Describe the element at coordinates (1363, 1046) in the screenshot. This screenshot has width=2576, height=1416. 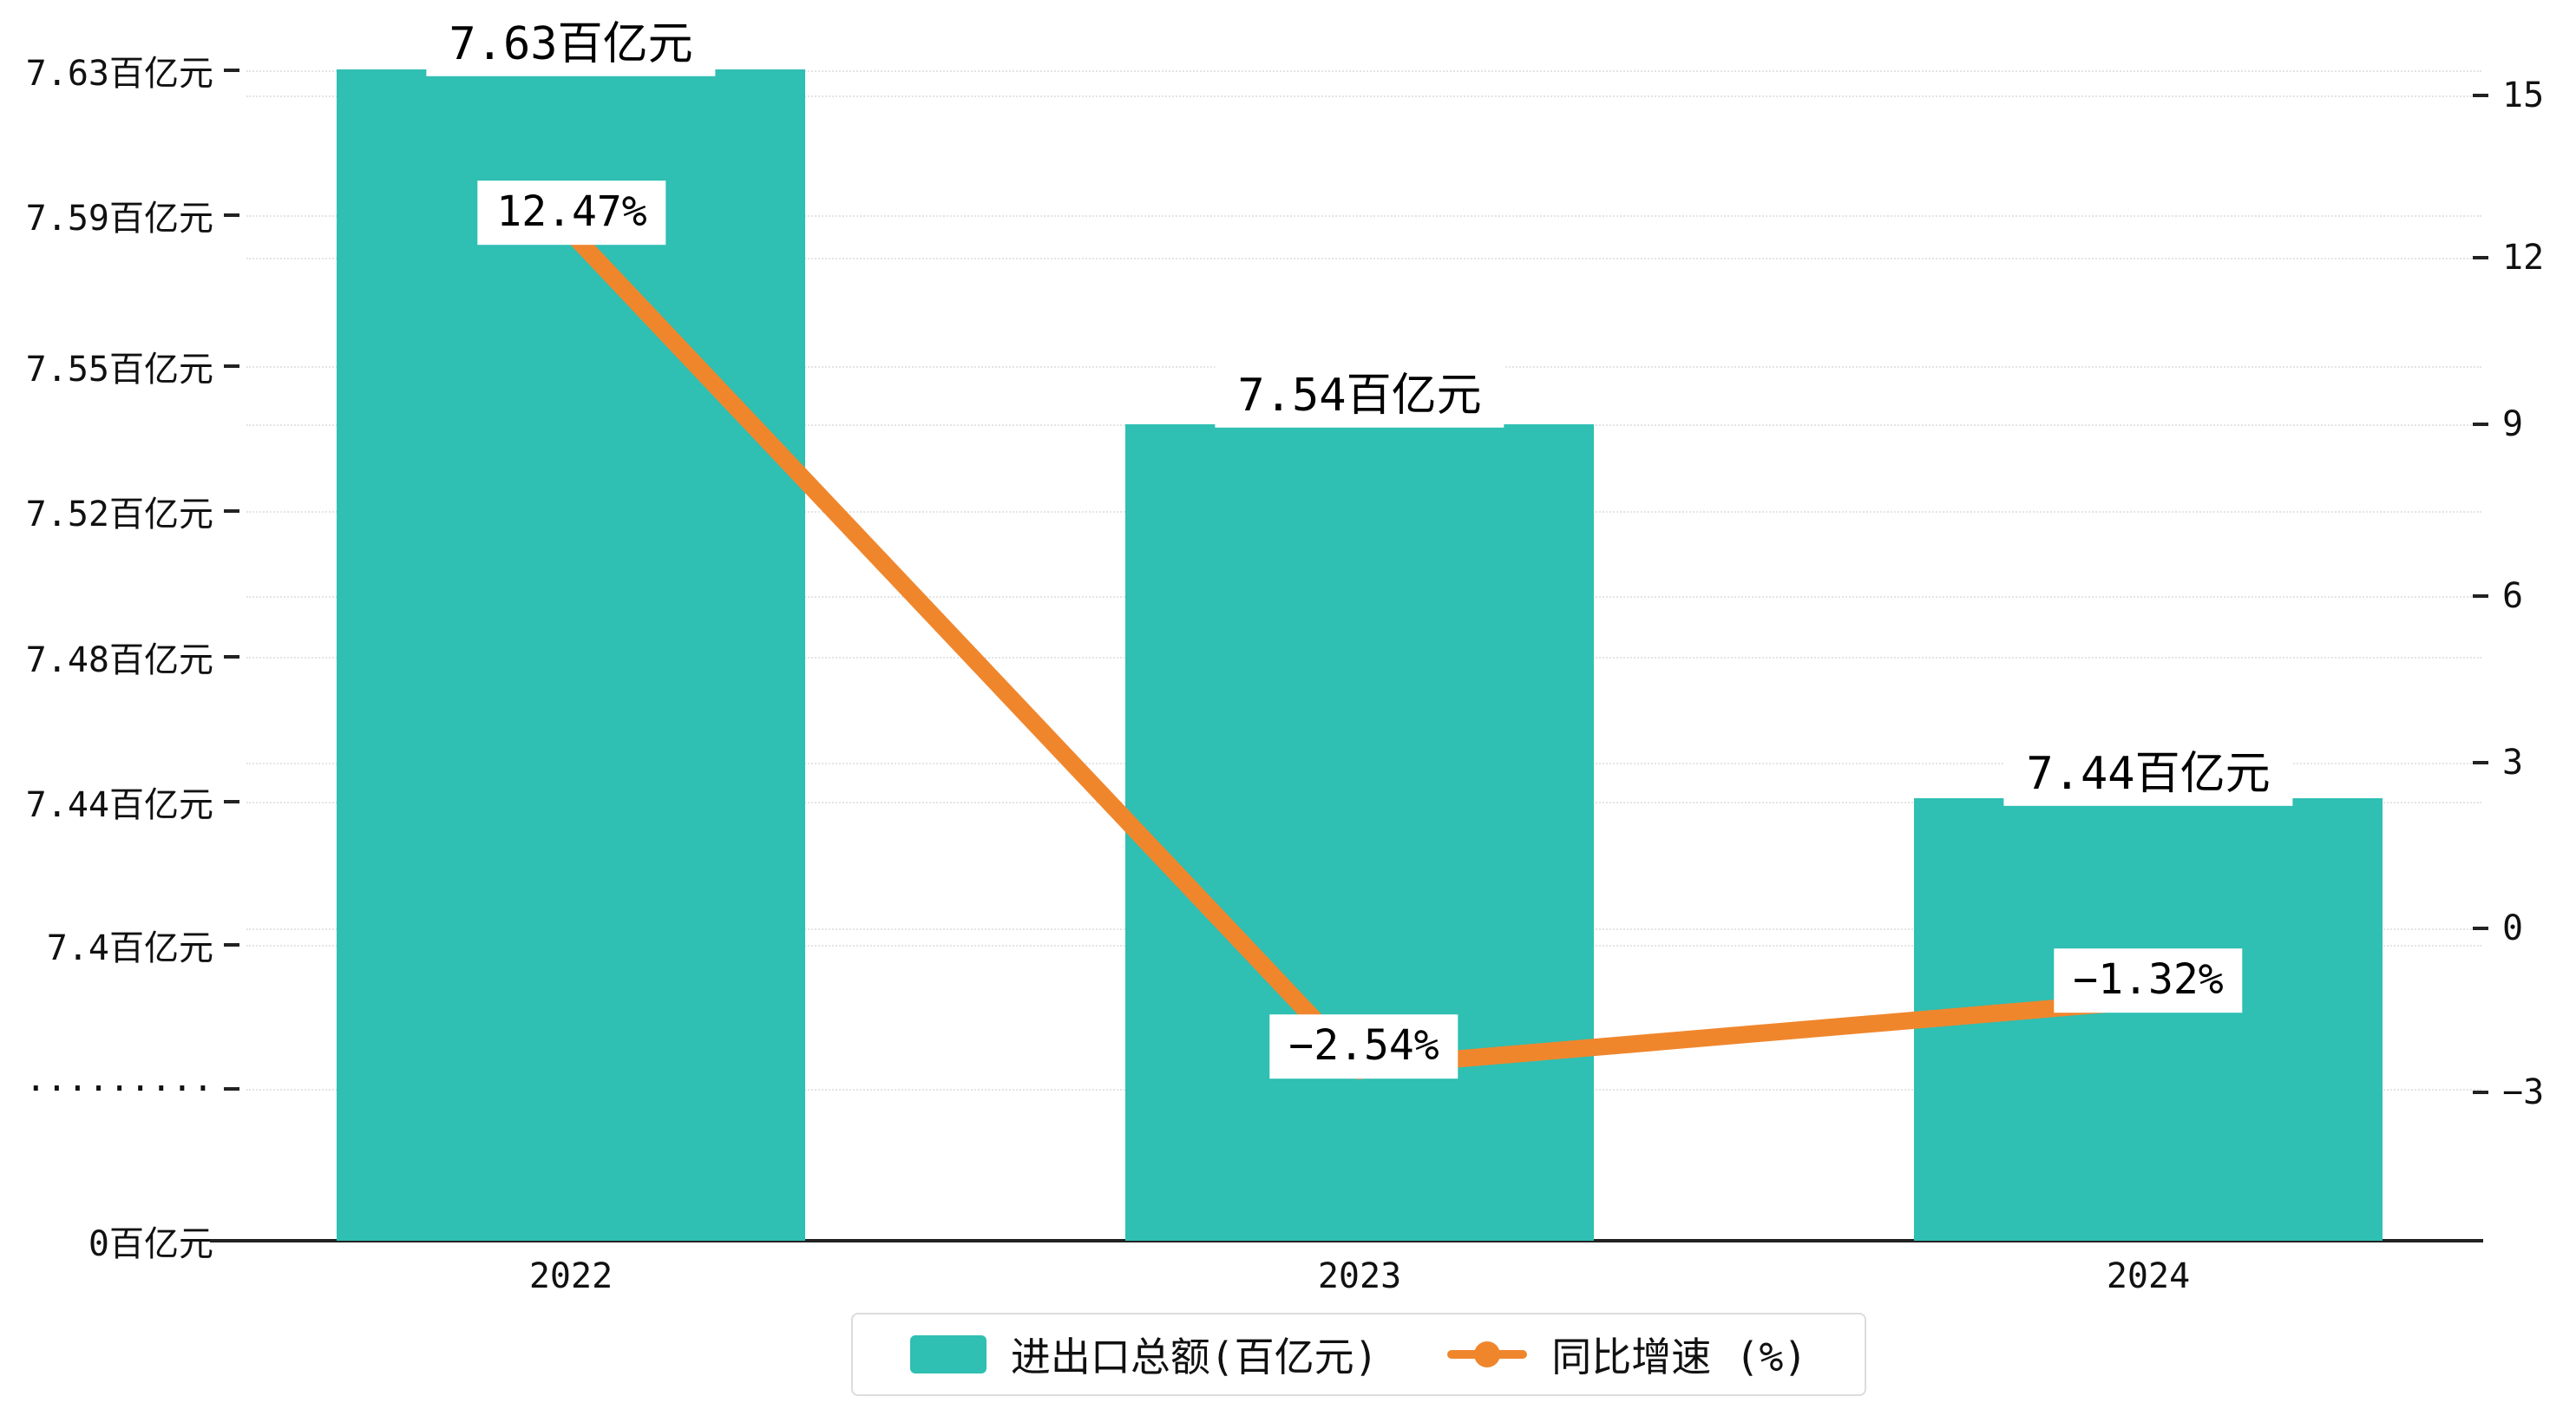
I see `line-value-label-2023: −2.54%` at that location.